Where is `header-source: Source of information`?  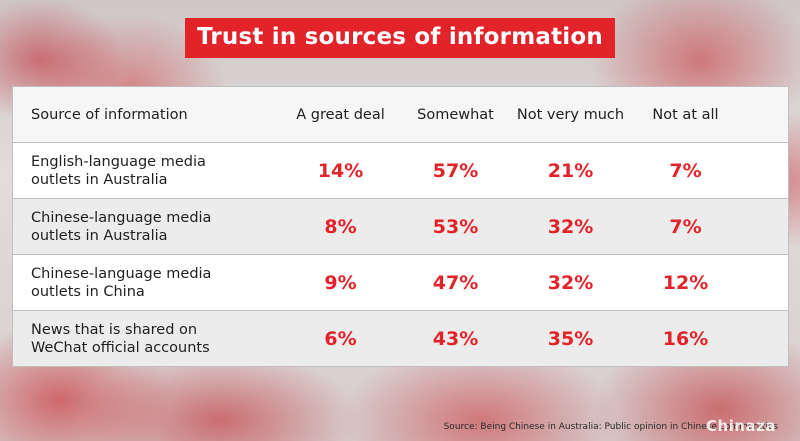
header-source: Source of information is located at coordinates (109, 114).